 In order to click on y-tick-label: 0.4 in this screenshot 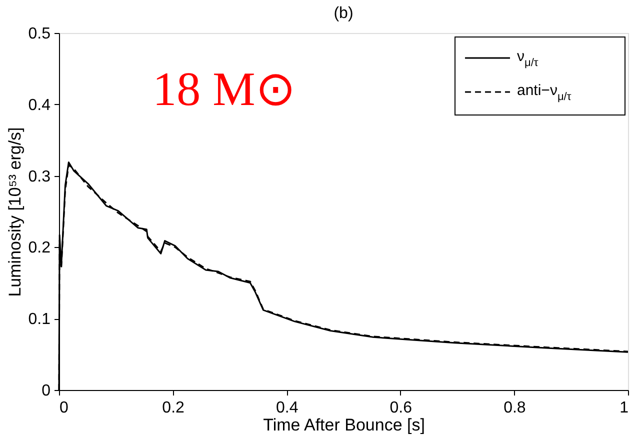, I will do `click(39, 105)`.